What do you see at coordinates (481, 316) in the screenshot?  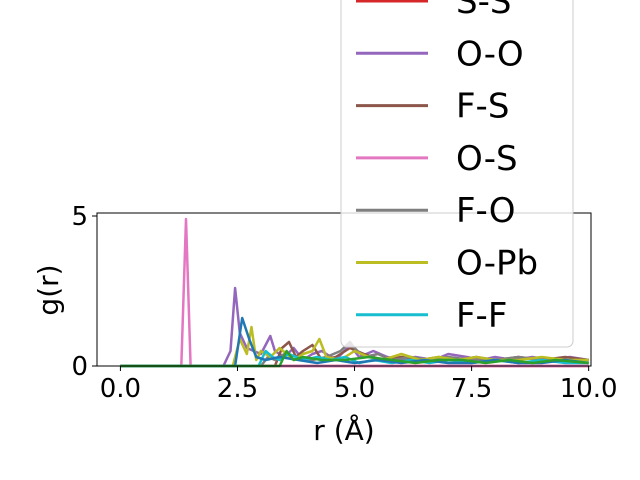 I see `legend-label-f-f: F-F` at bounding box center [481, 316].